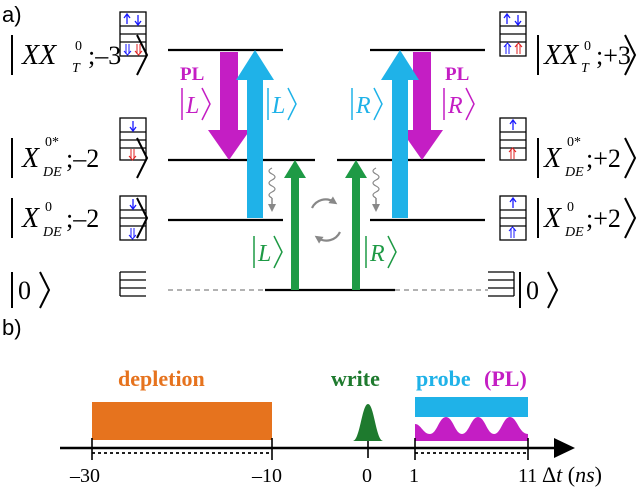 This screenshot has width=640, height=498. I want to click on svg-text: ;–3, so click(104, 55).